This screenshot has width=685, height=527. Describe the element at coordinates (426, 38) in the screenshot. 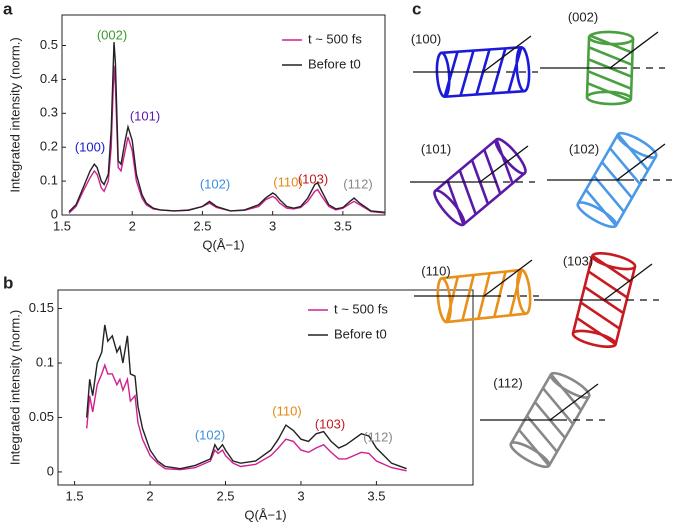

I see `plane-label: (100)` at that location.